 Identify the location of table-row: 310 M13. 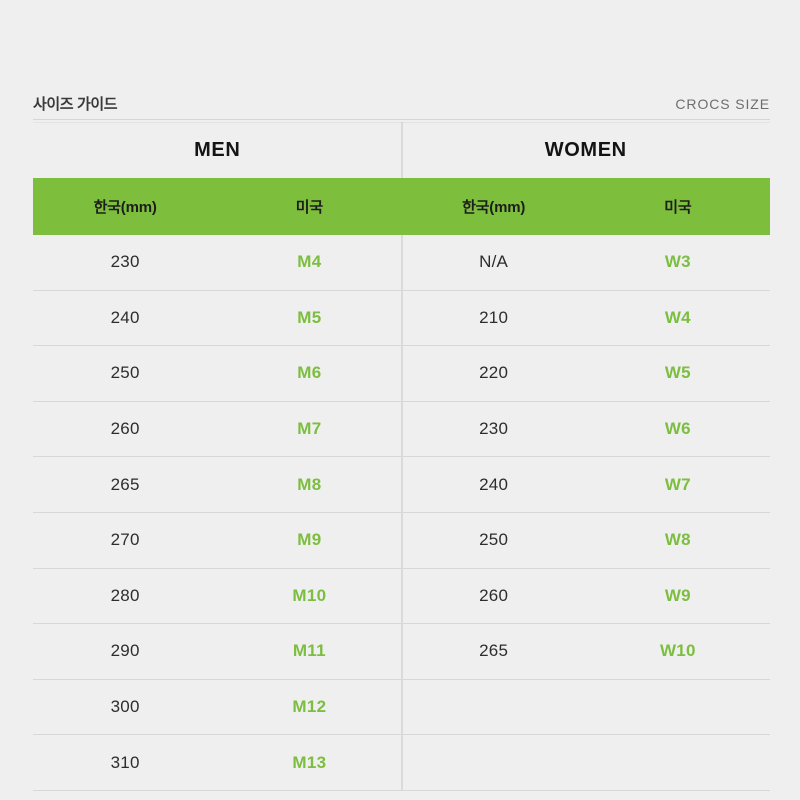
(401, 763).